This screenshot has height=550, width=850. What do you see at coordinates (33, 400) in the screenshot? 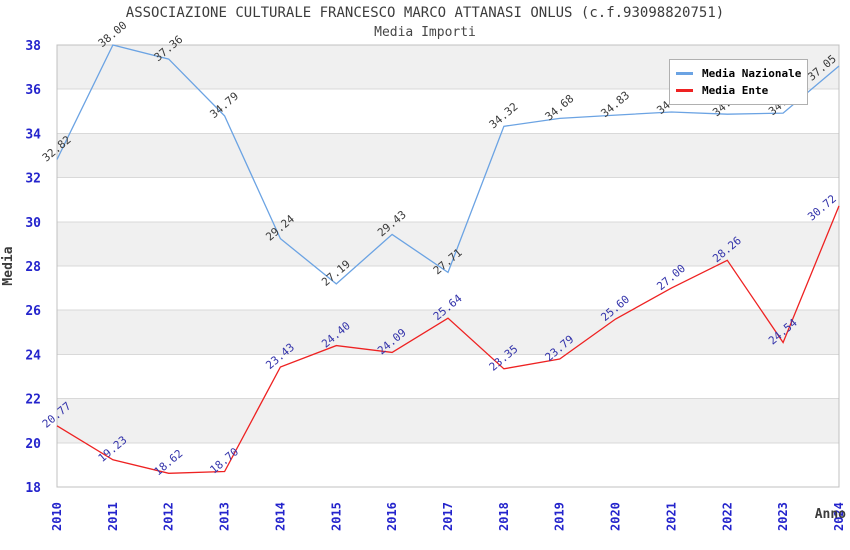
I see `y-tick-label: 22` at bounding box center [33, 400].